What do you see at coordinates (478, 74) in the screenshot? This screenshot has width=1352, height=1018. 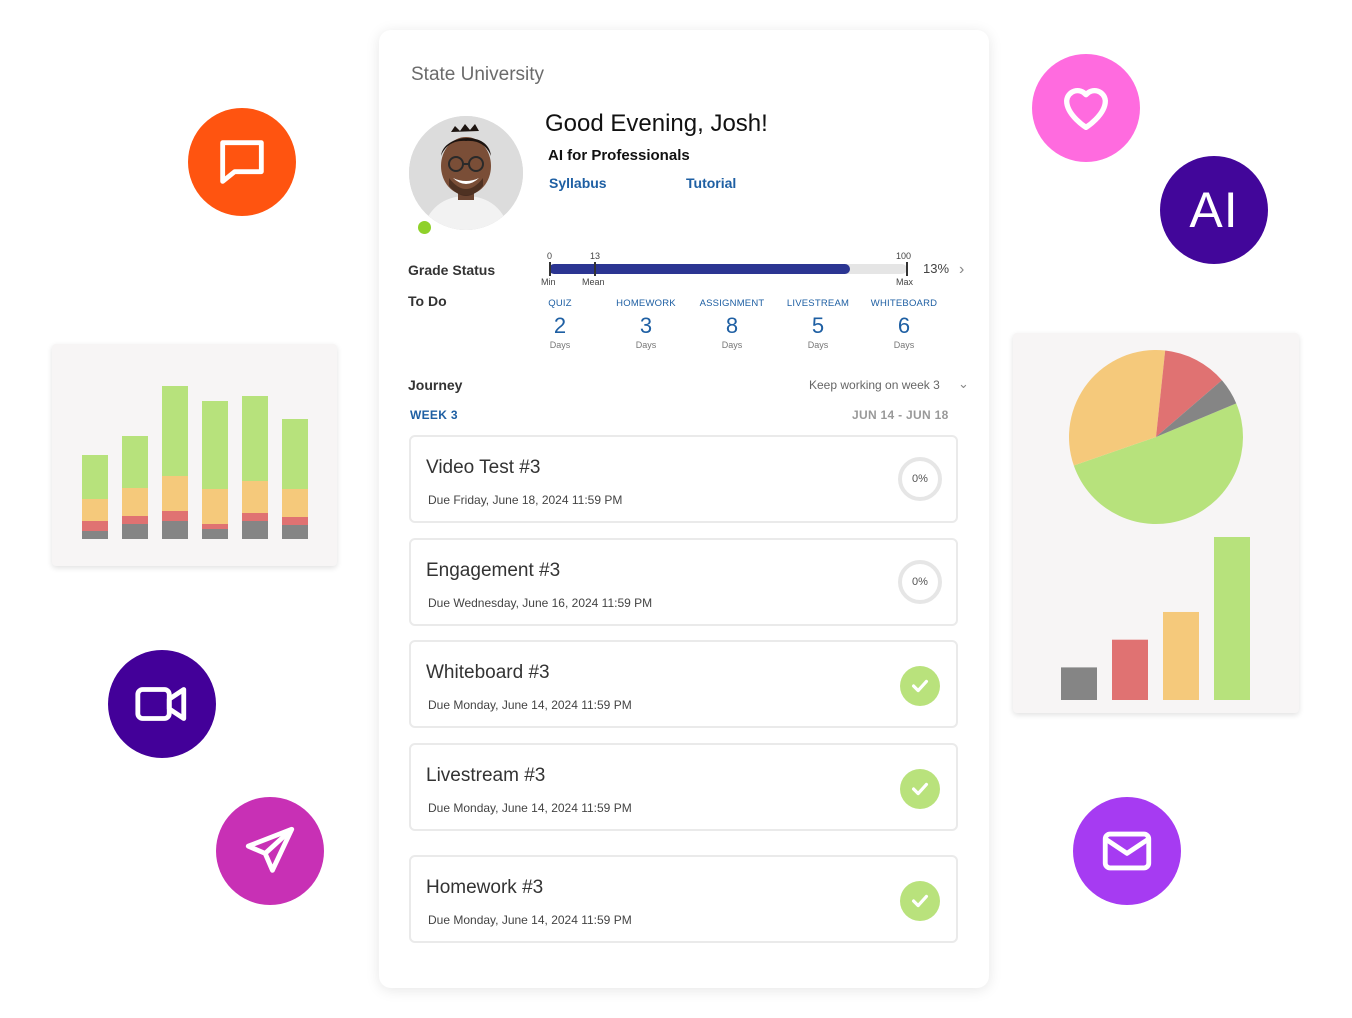 I see `university-name: State University` at bounding box center [478, 74].